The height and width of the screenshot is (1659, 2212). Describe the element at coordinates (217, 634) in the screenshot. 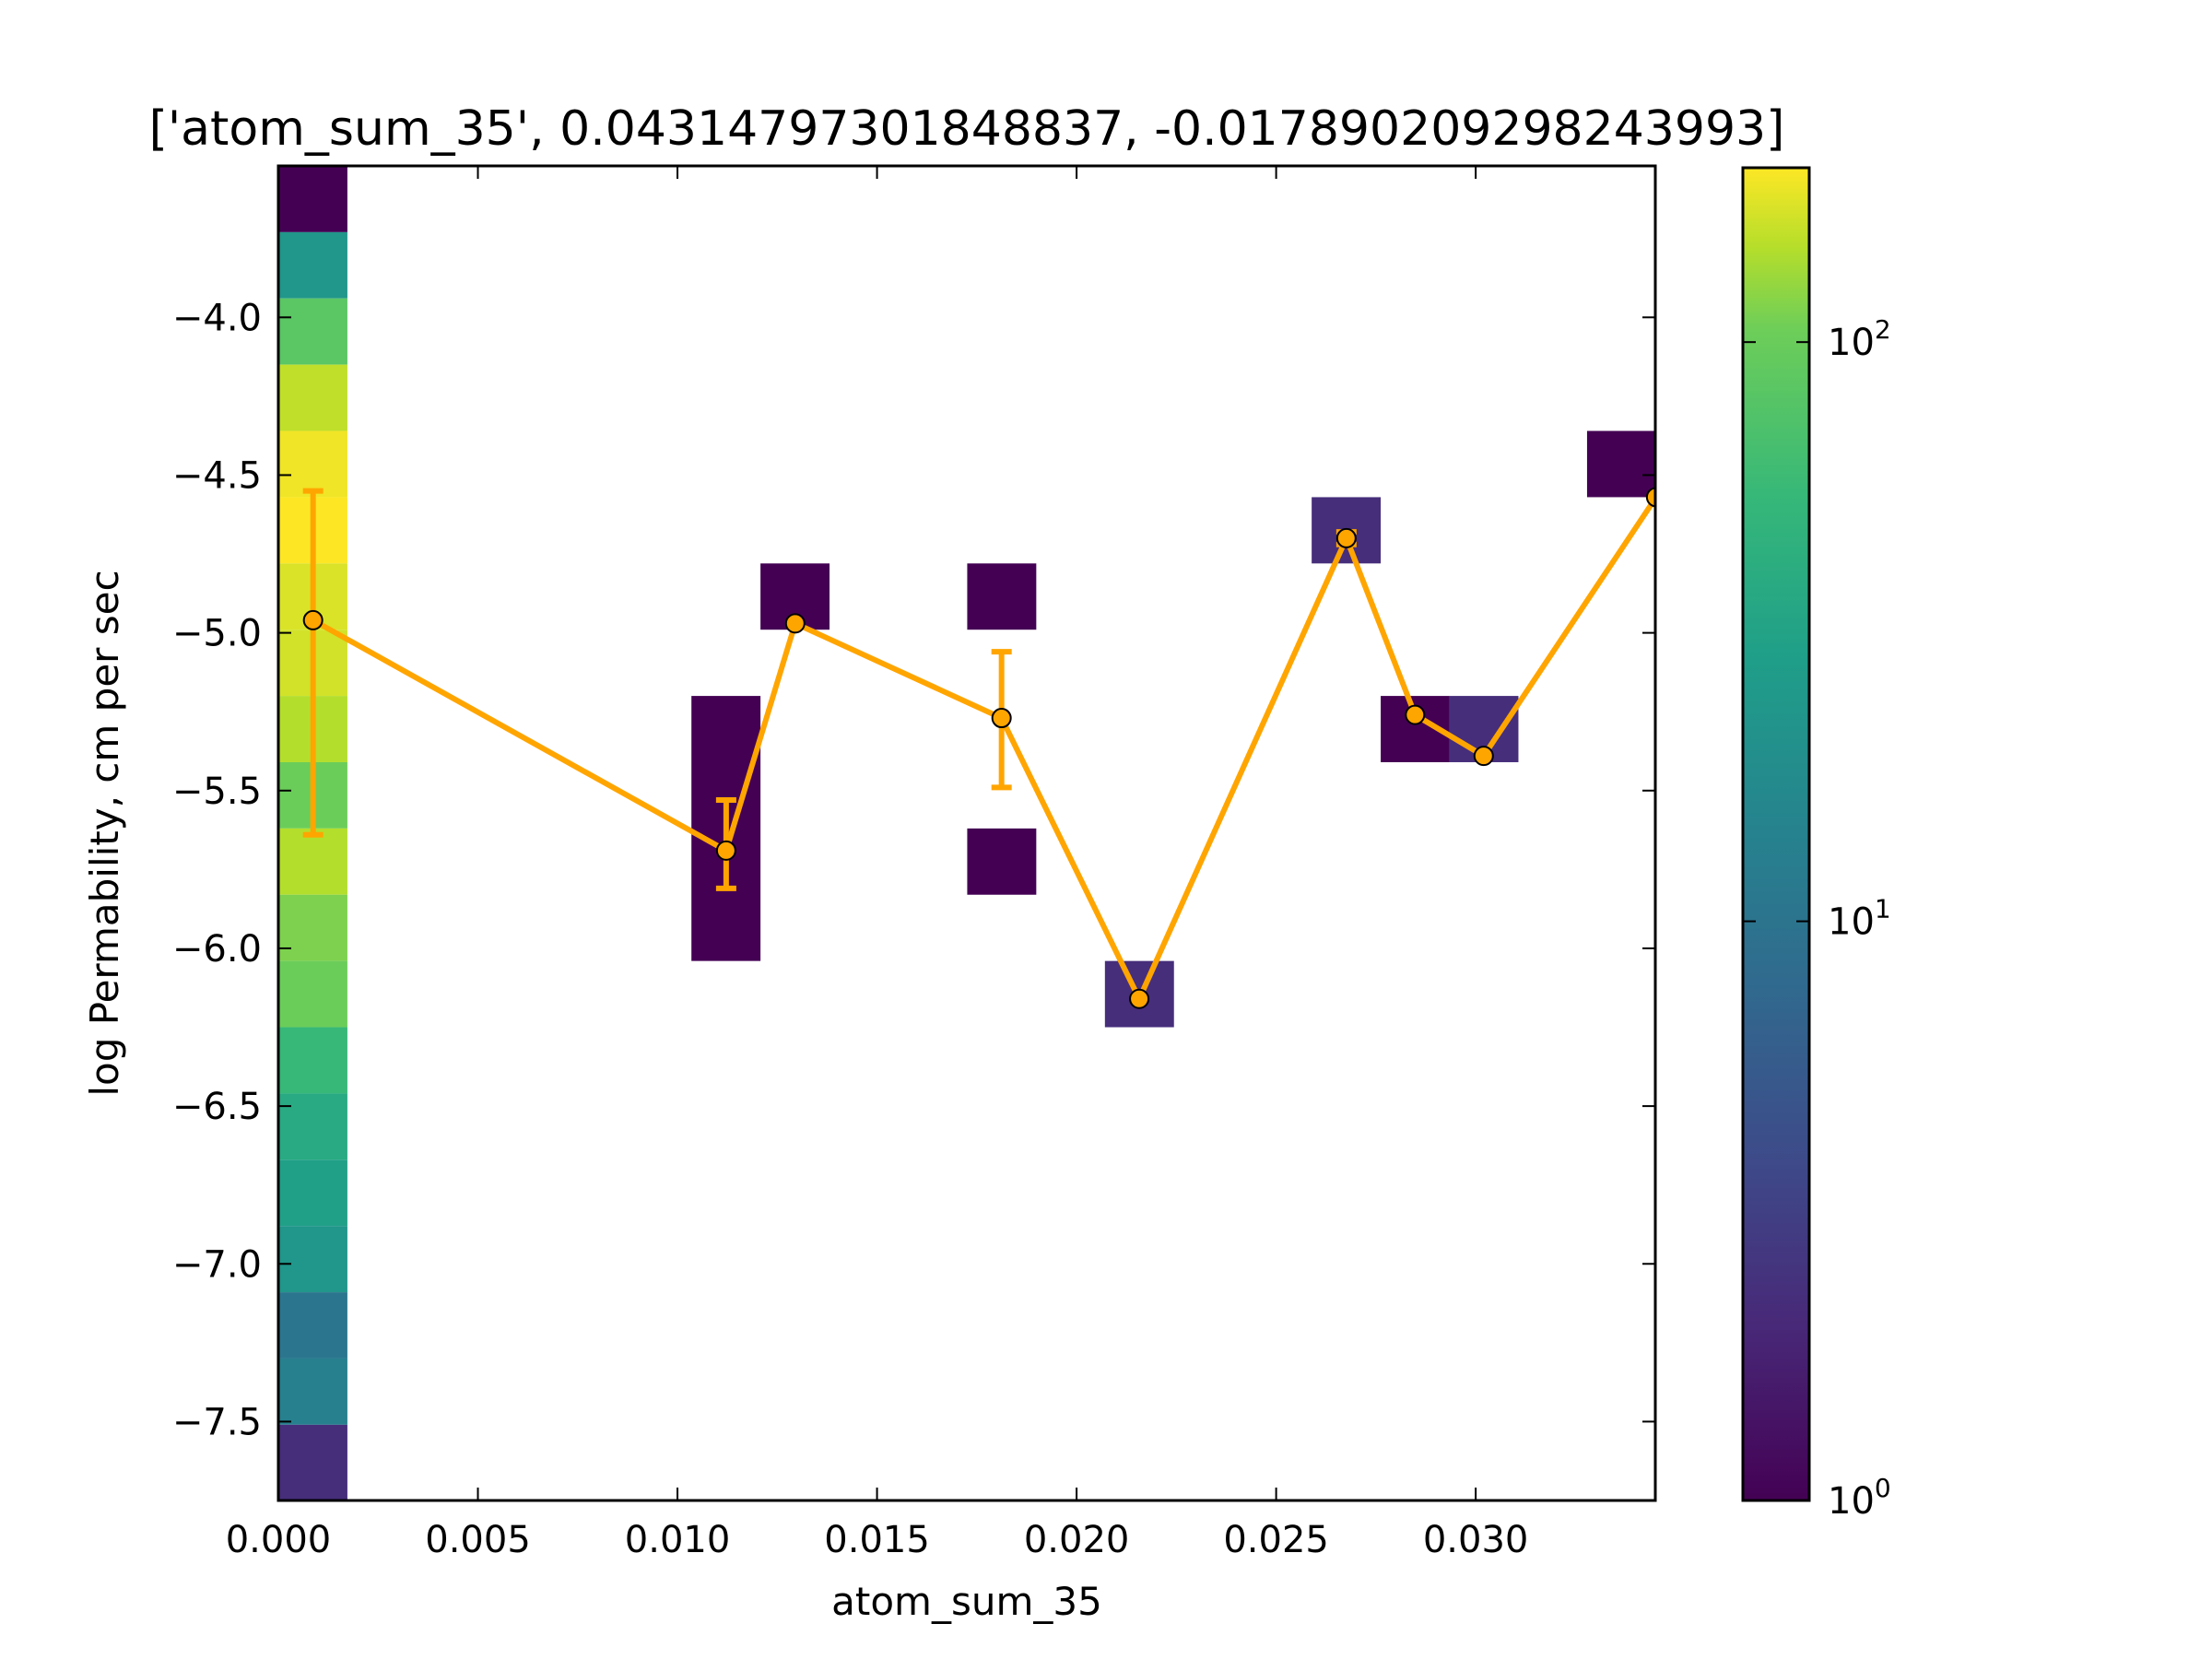

I see `y-tick-label: −5.0` at that location.